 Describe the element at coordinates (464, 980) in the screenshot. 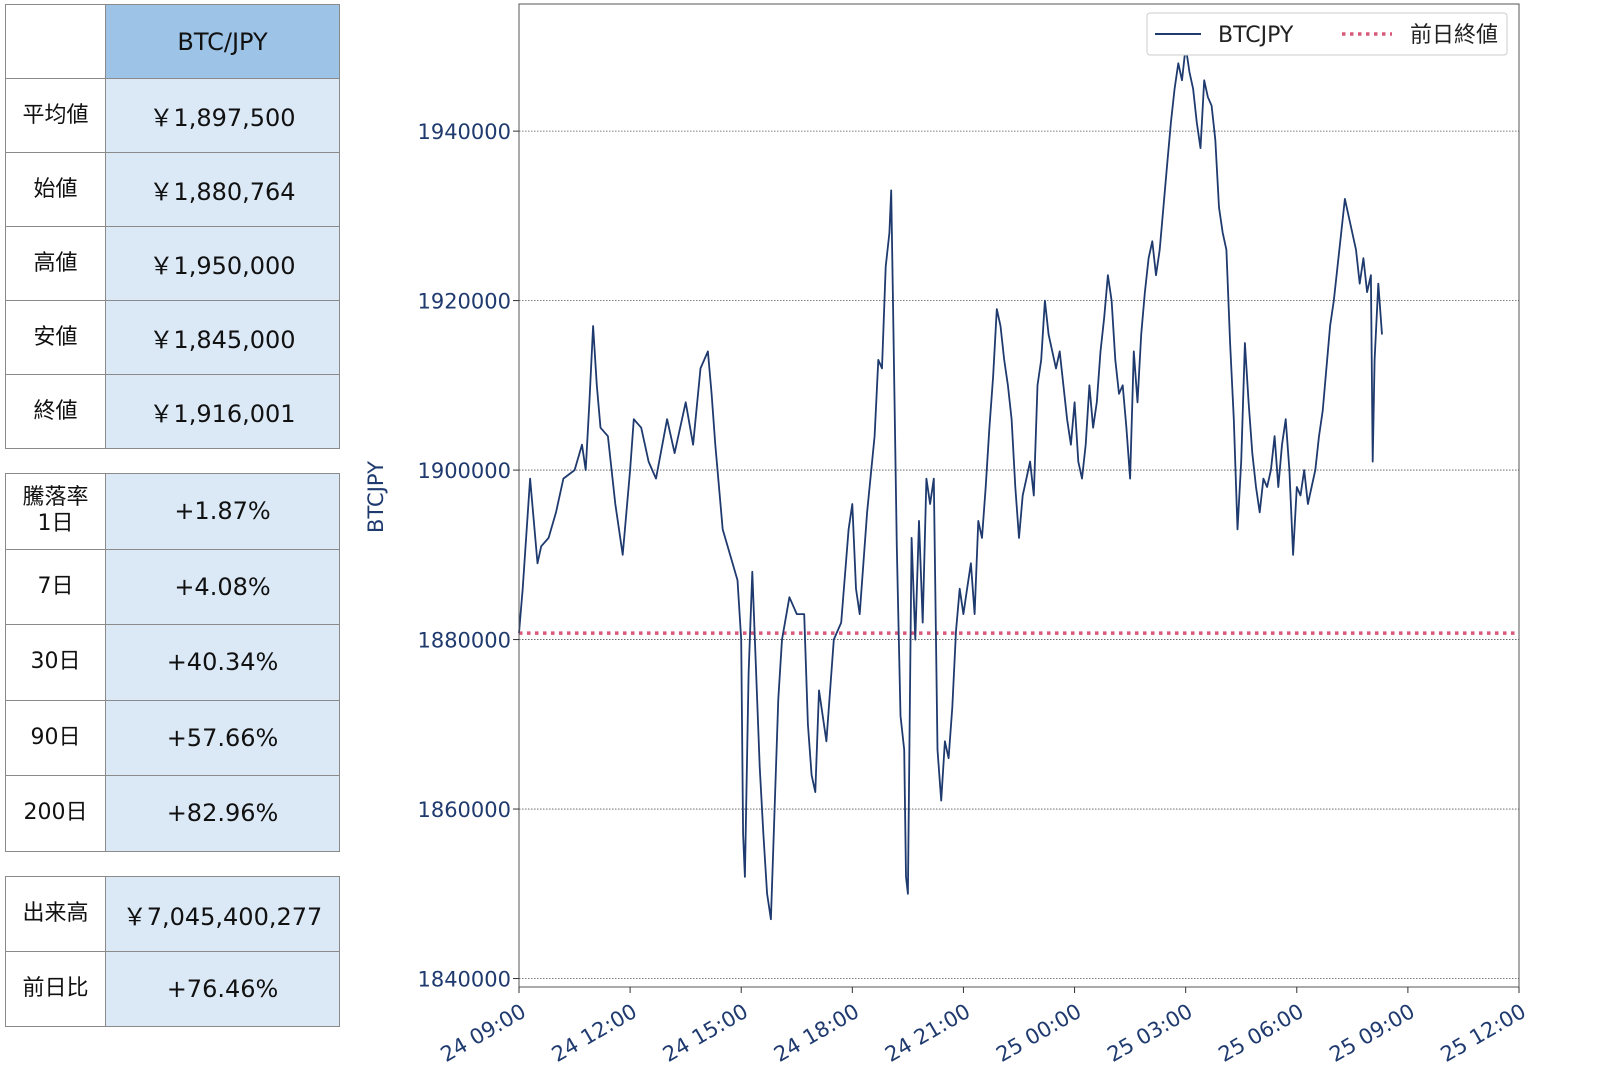

I see `y-tick-label: 1840000` at that location.